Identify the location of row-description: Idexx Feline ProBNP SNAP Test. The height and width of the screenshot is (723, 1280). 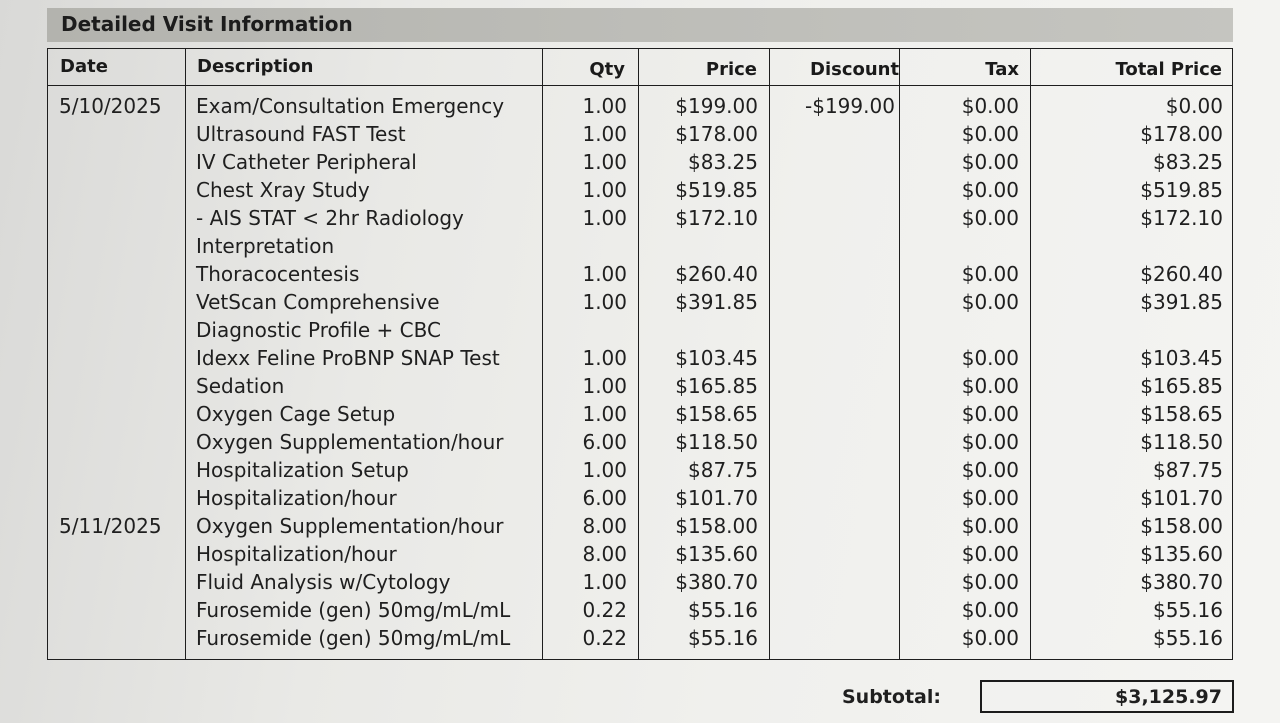
(348, 358).